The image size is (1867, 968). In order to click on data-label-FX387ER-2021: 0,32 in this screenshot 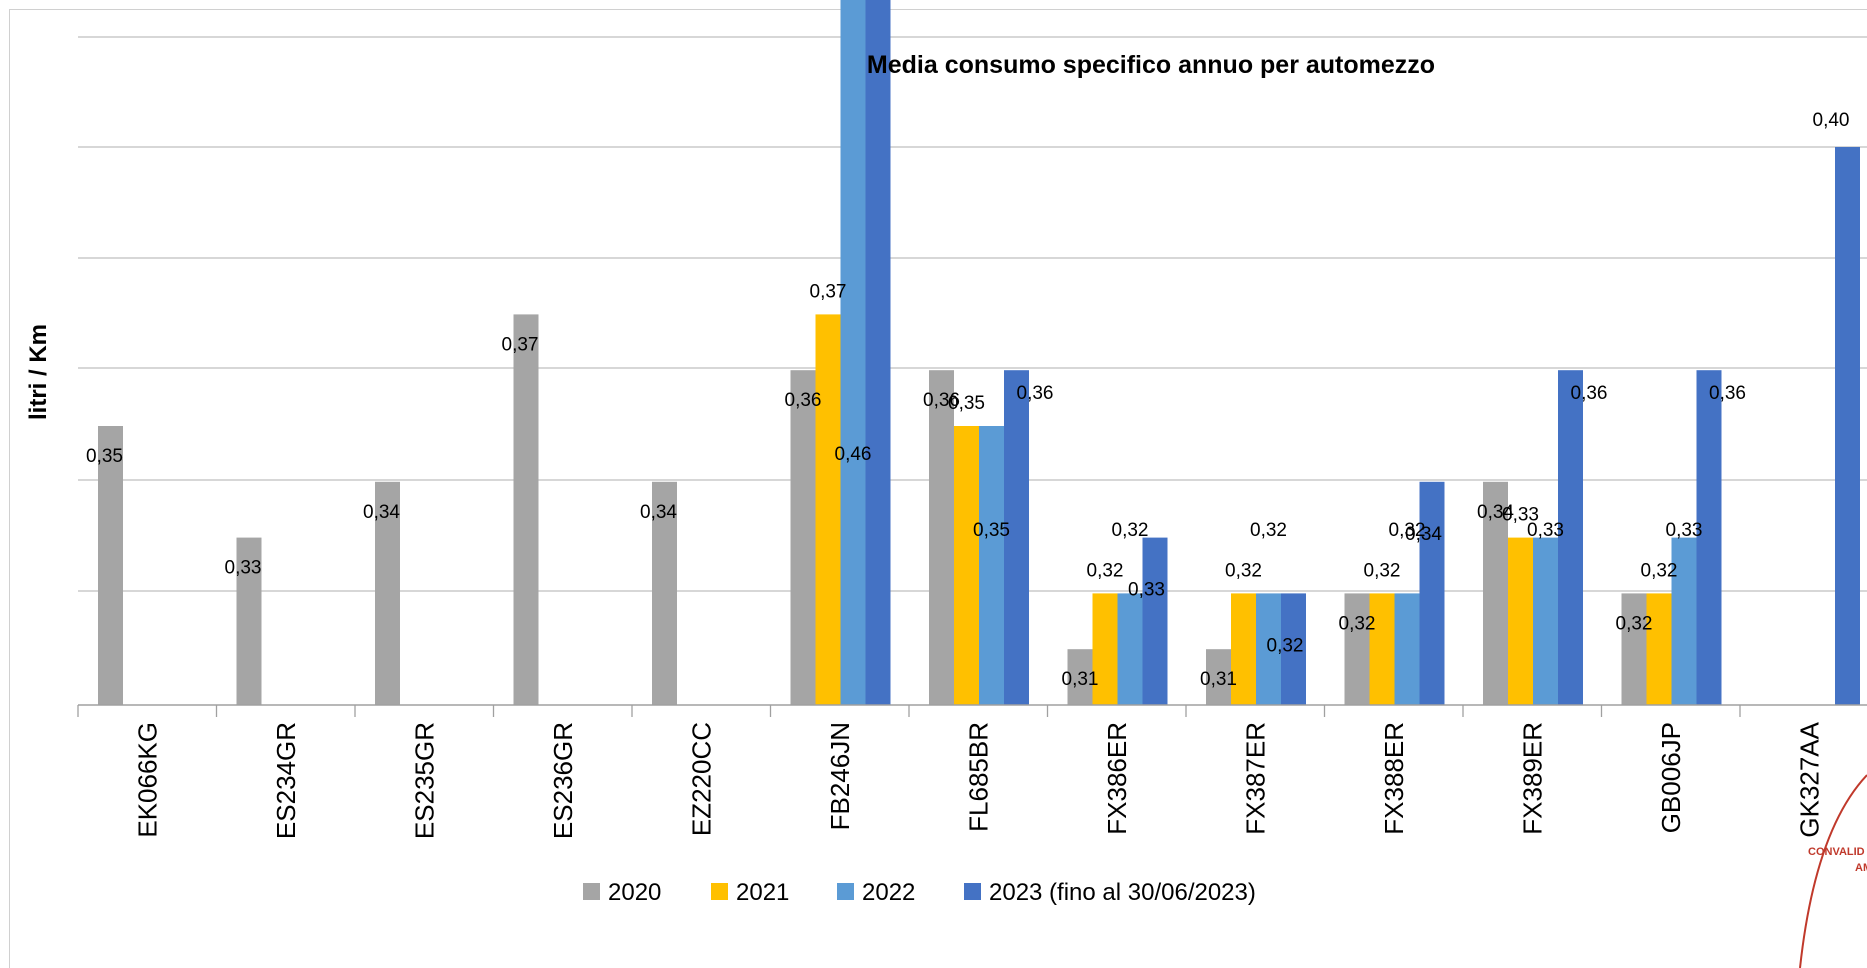, I will do `click(1243, 570)`.